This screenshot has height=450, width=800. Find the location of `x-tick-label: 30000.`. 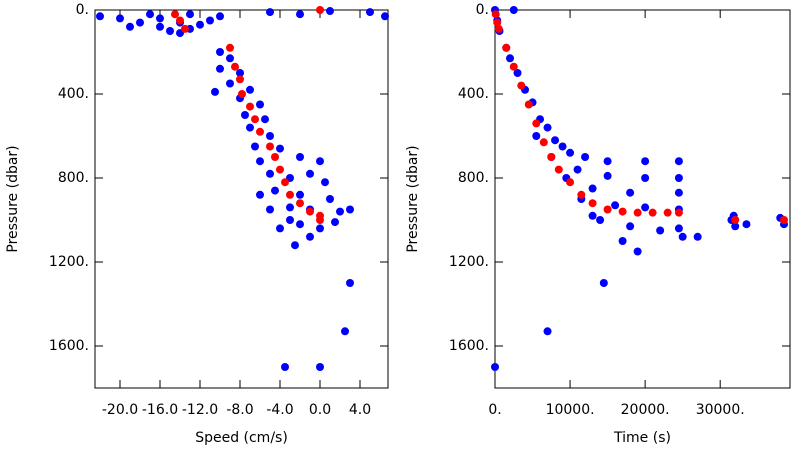

x-tick-label: 30000. is located at coordinates (720, 410).